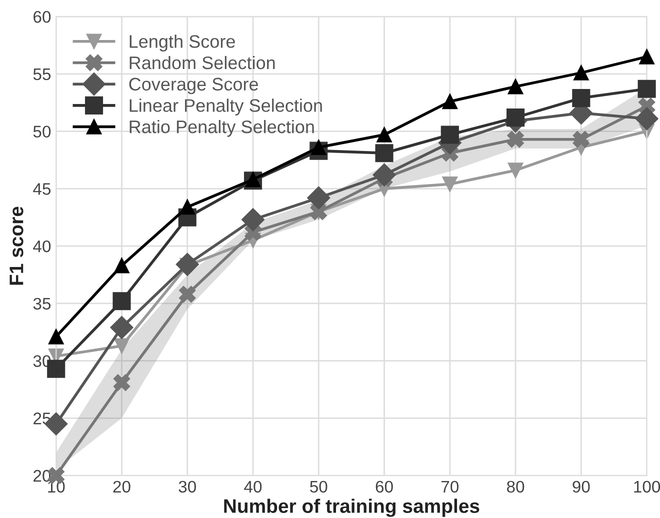 The image size is (660, 518). Describe the element at coordinates (42, 246) in the screenshot. I see `y-tick-label: 40` at that location.